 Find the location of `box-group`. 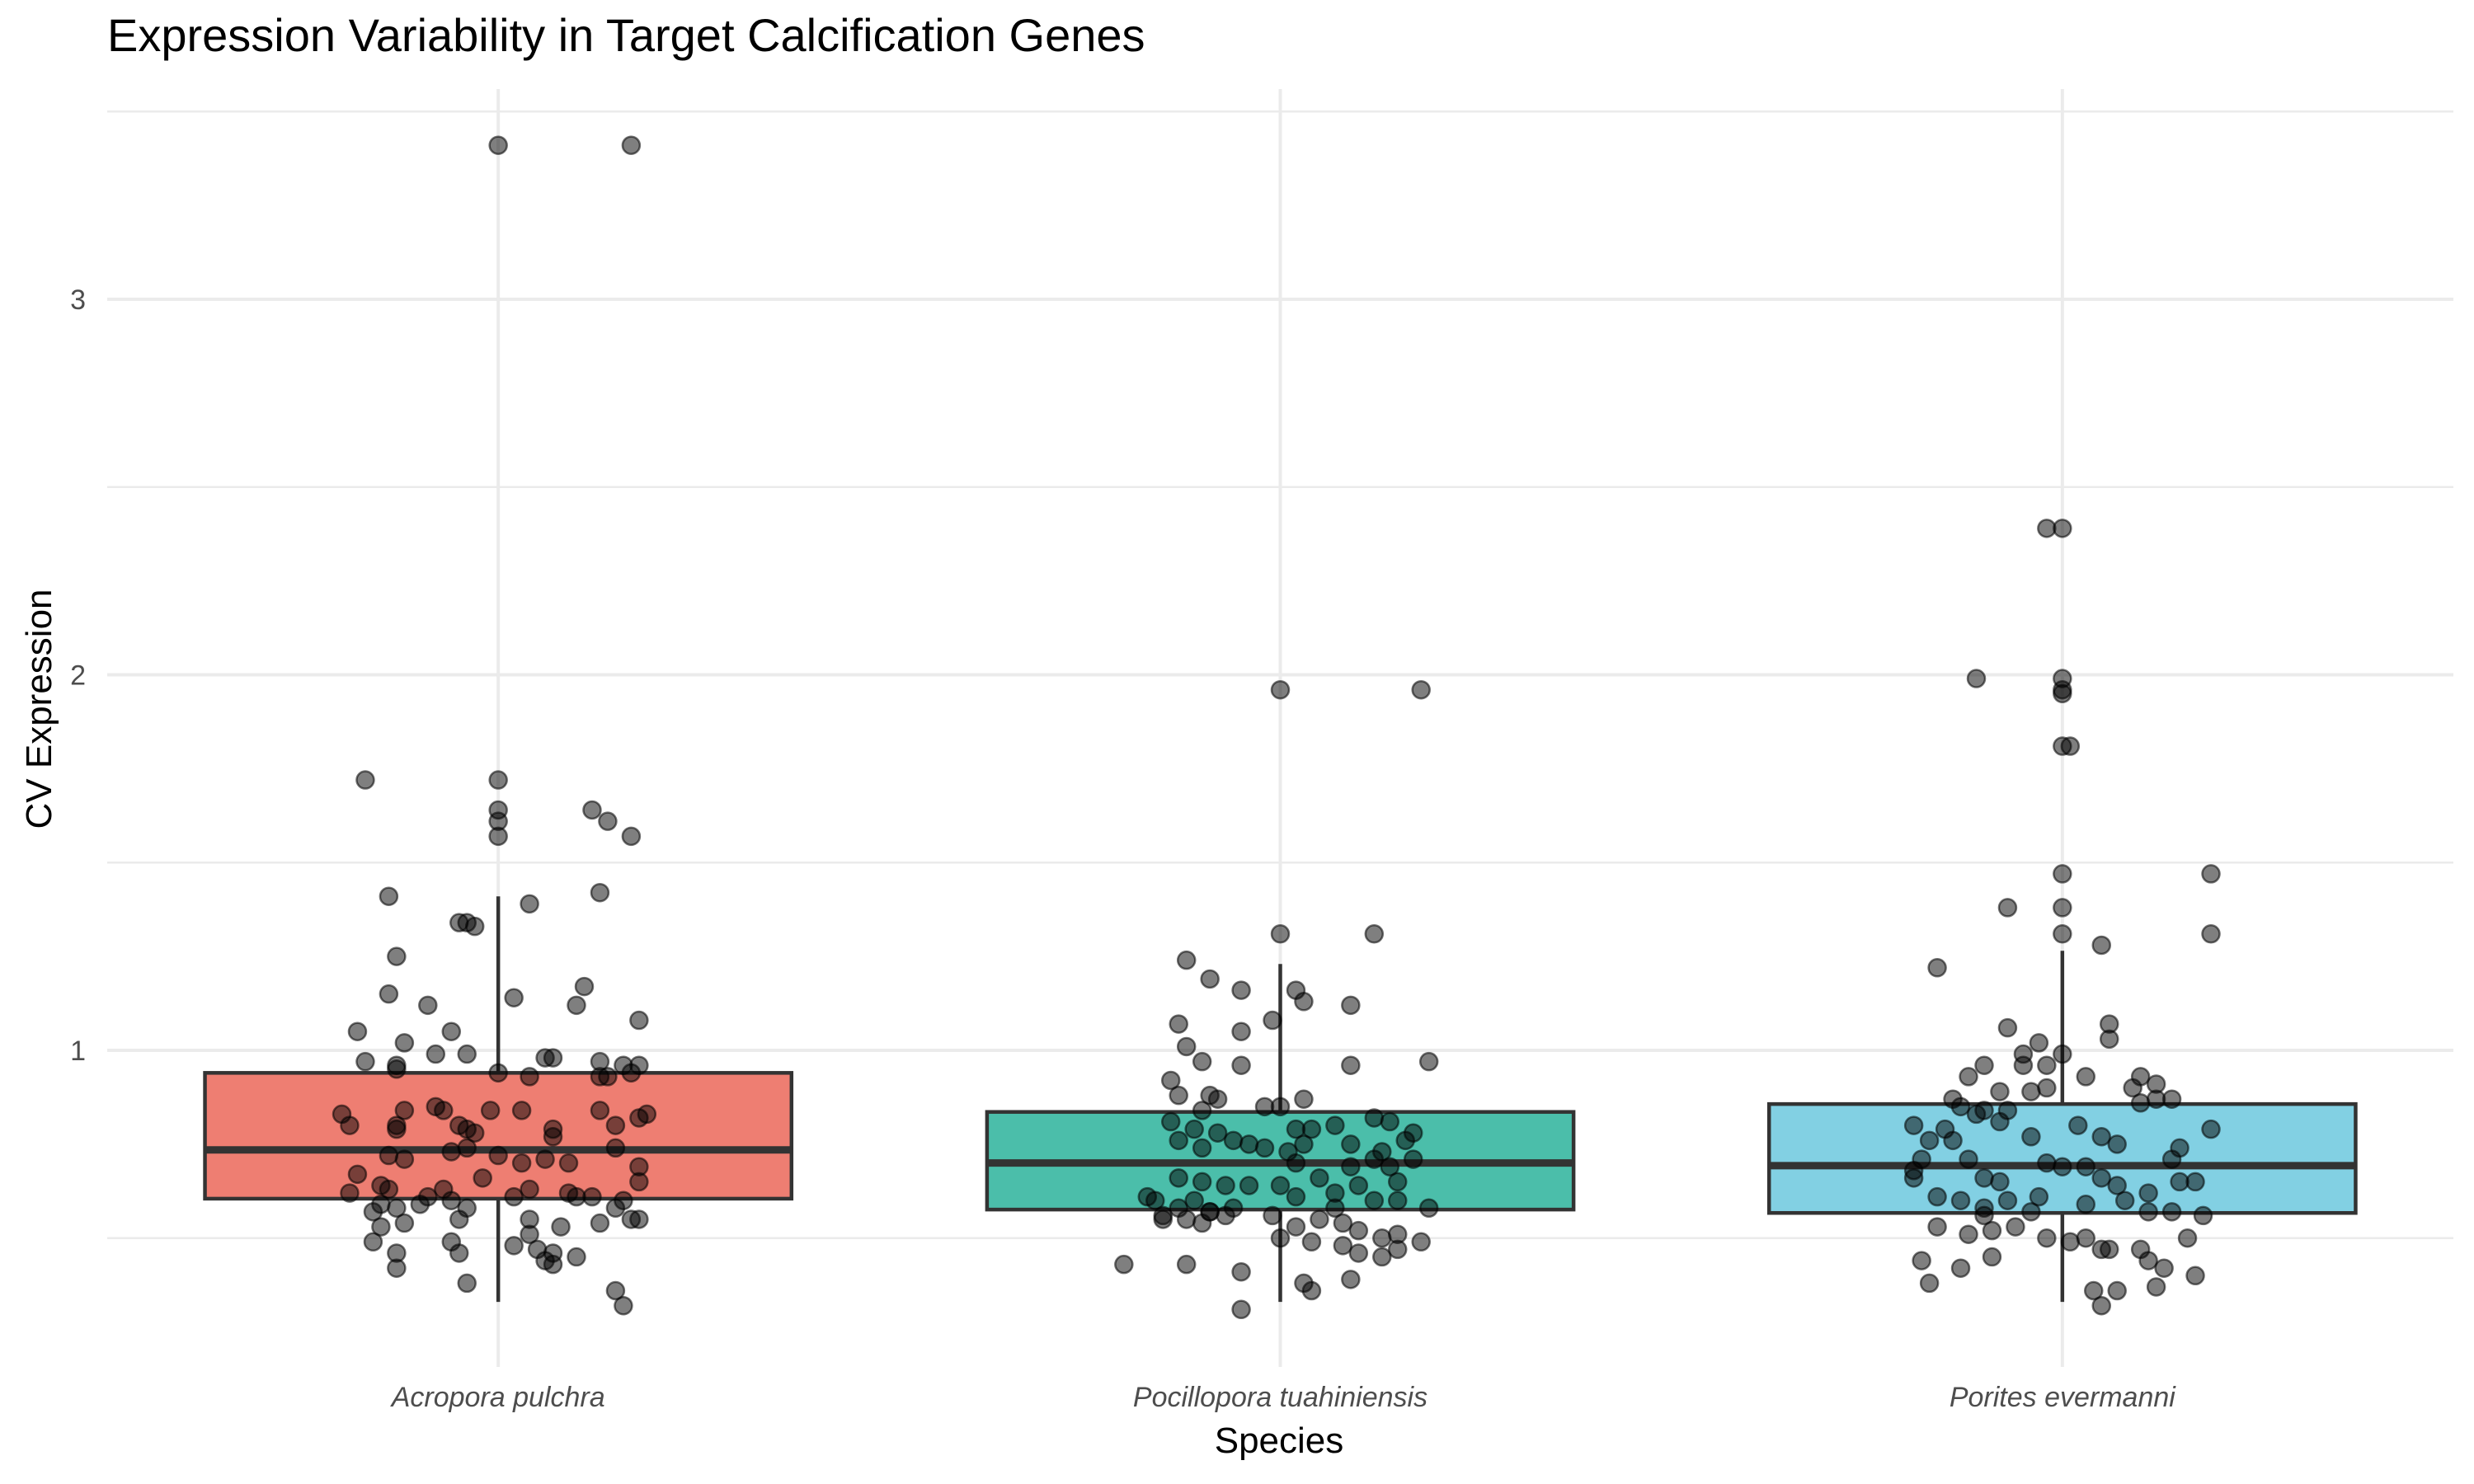

box-group is located at coordinates (498, 1099).